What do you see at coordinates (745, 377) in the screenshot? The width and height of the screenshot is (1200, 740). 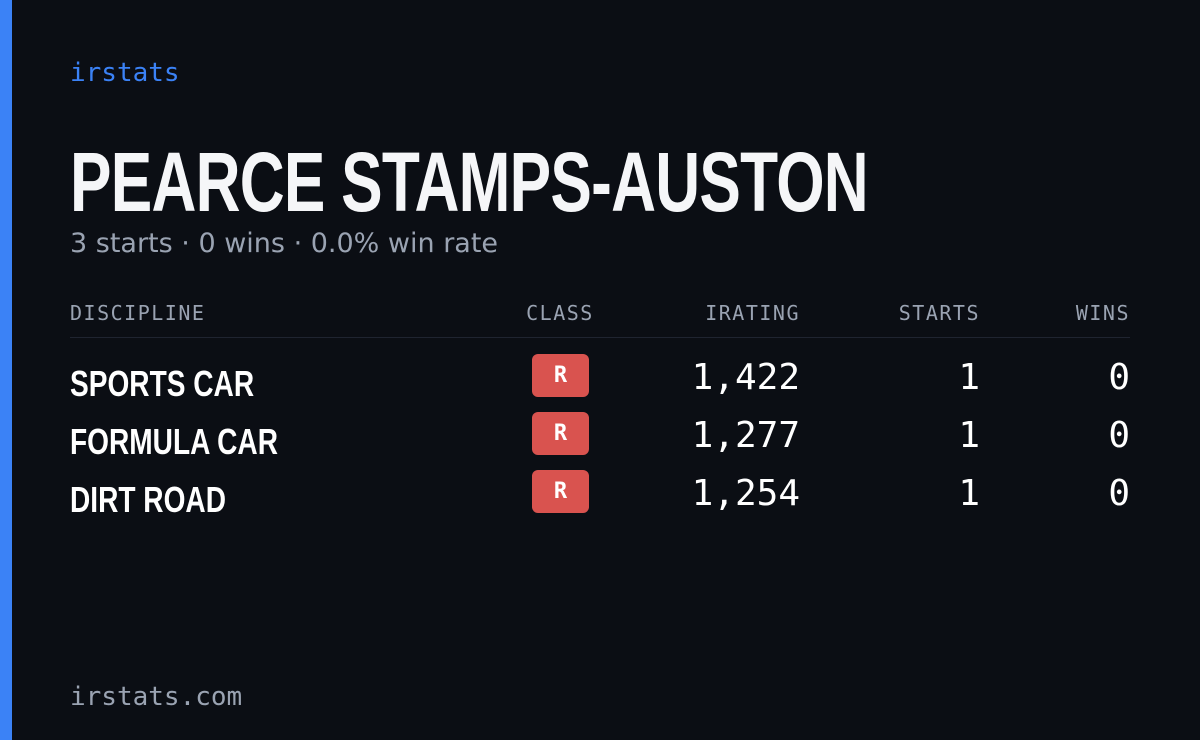 I see `irating: 1,422` at bounding box center [745, 377].